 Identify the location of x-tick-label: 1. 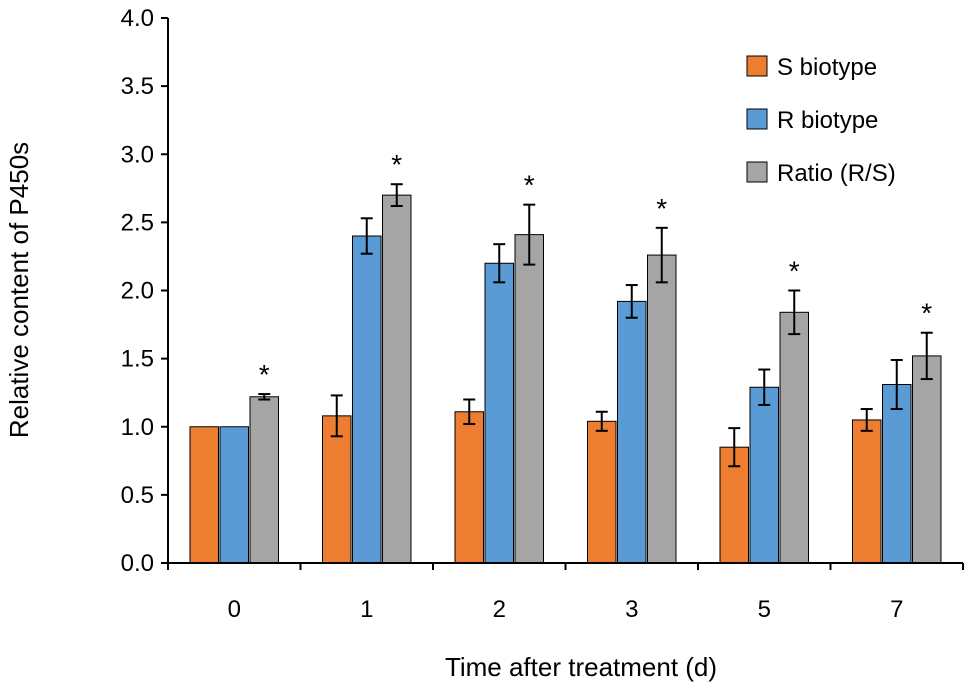
(366, 609).